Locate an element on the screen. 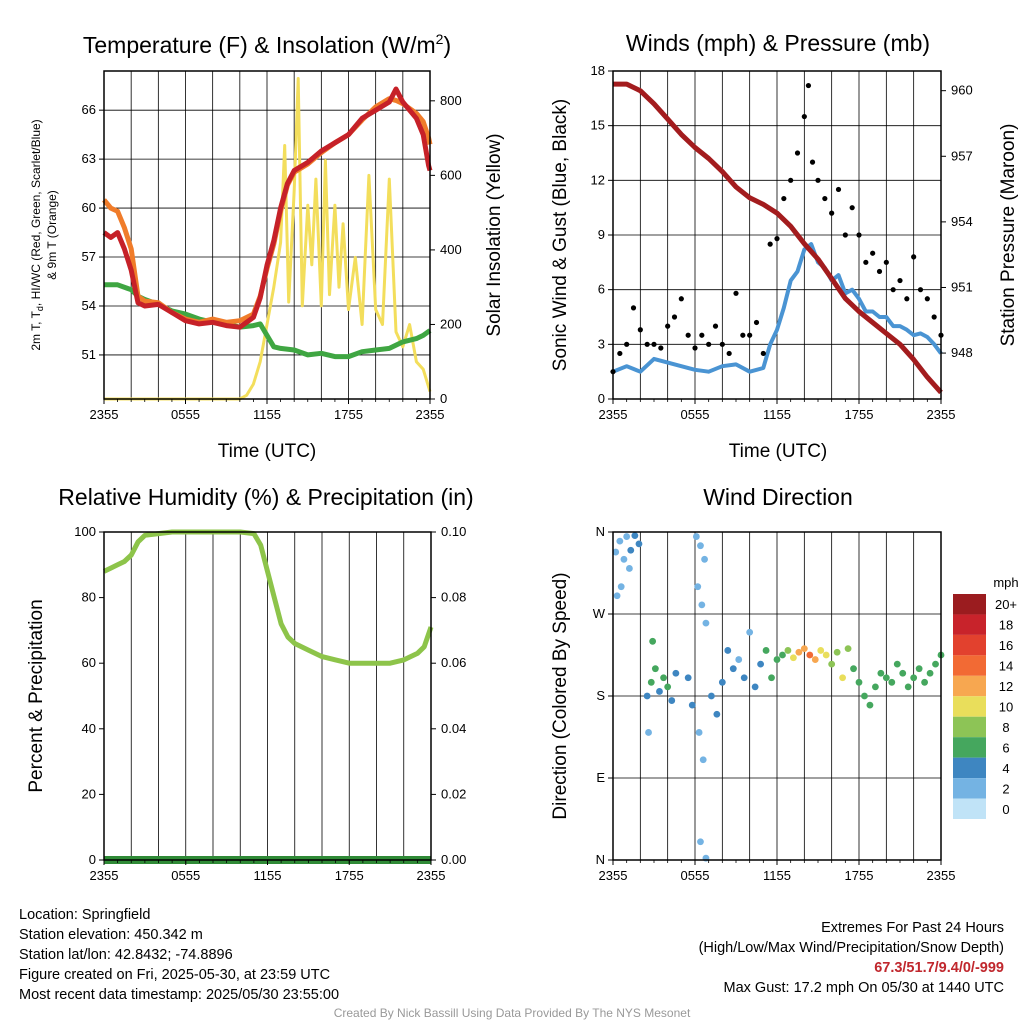 The width and height of the screenshot is (1024, 1024). max-gust: Max Gust: 17.2 mph On 05/30 at 1440 UTC is located at coordinates (863, 988).